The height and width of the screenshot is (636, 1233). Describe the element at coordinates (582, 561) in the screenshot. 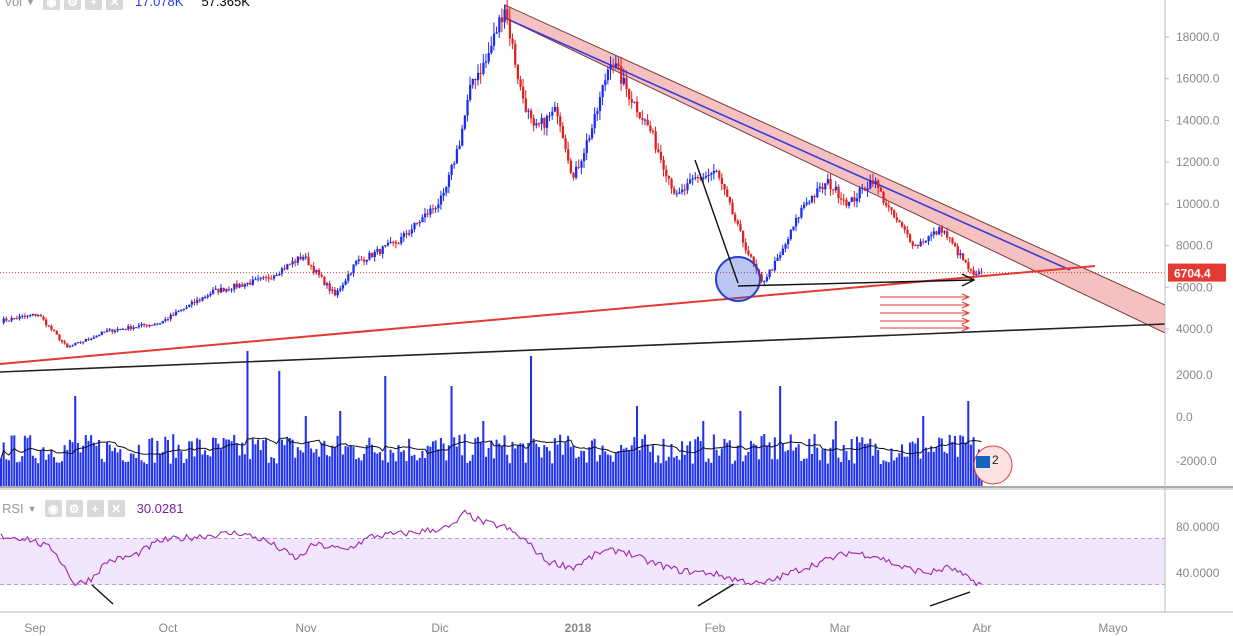

I see `rsi-band` at that location.